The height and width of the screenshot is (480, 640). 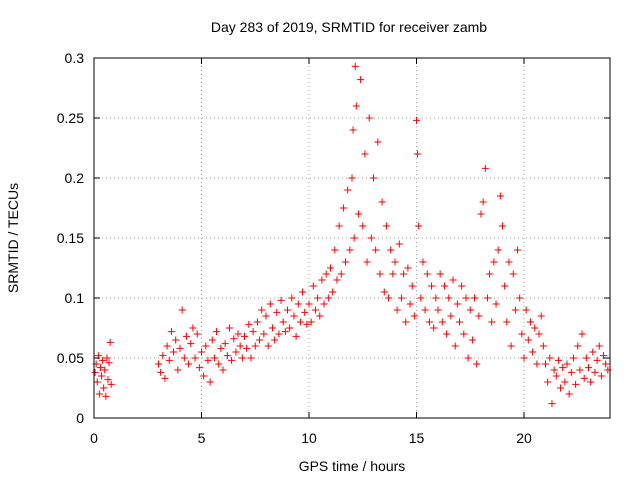 What do you see at coordinates (202, 438) in the screenshot?
I see `x-tick-label: 5` at bounding box center [202, 438].